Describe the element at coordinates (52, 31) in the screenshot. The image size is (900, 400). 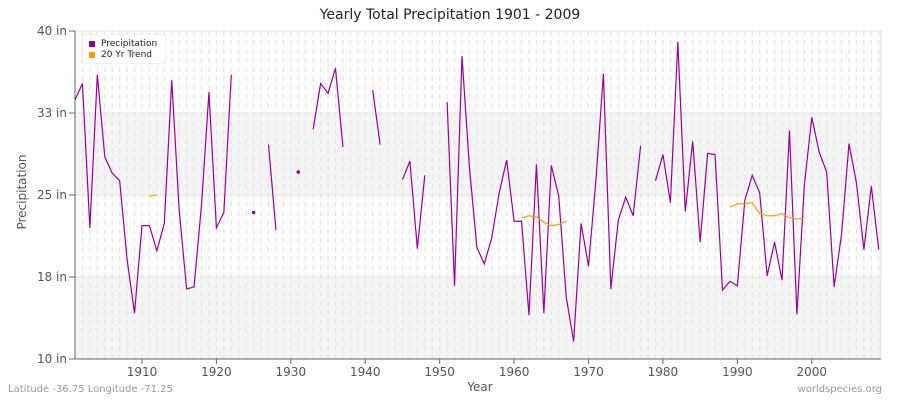
I see `svg-text: 40 in` at that location.